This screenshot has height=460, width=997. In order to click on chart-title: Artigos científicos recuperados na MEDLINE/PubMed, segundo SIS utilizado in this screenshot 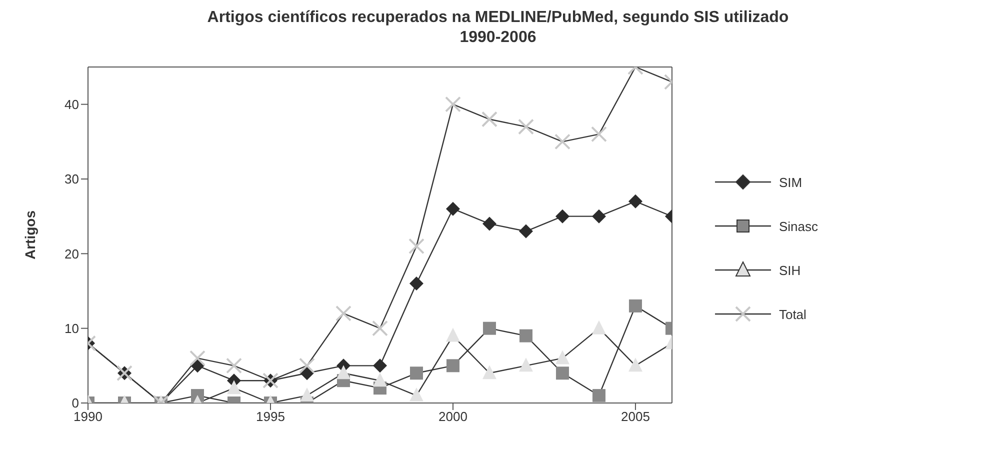, I will do `click(498, 18)`.